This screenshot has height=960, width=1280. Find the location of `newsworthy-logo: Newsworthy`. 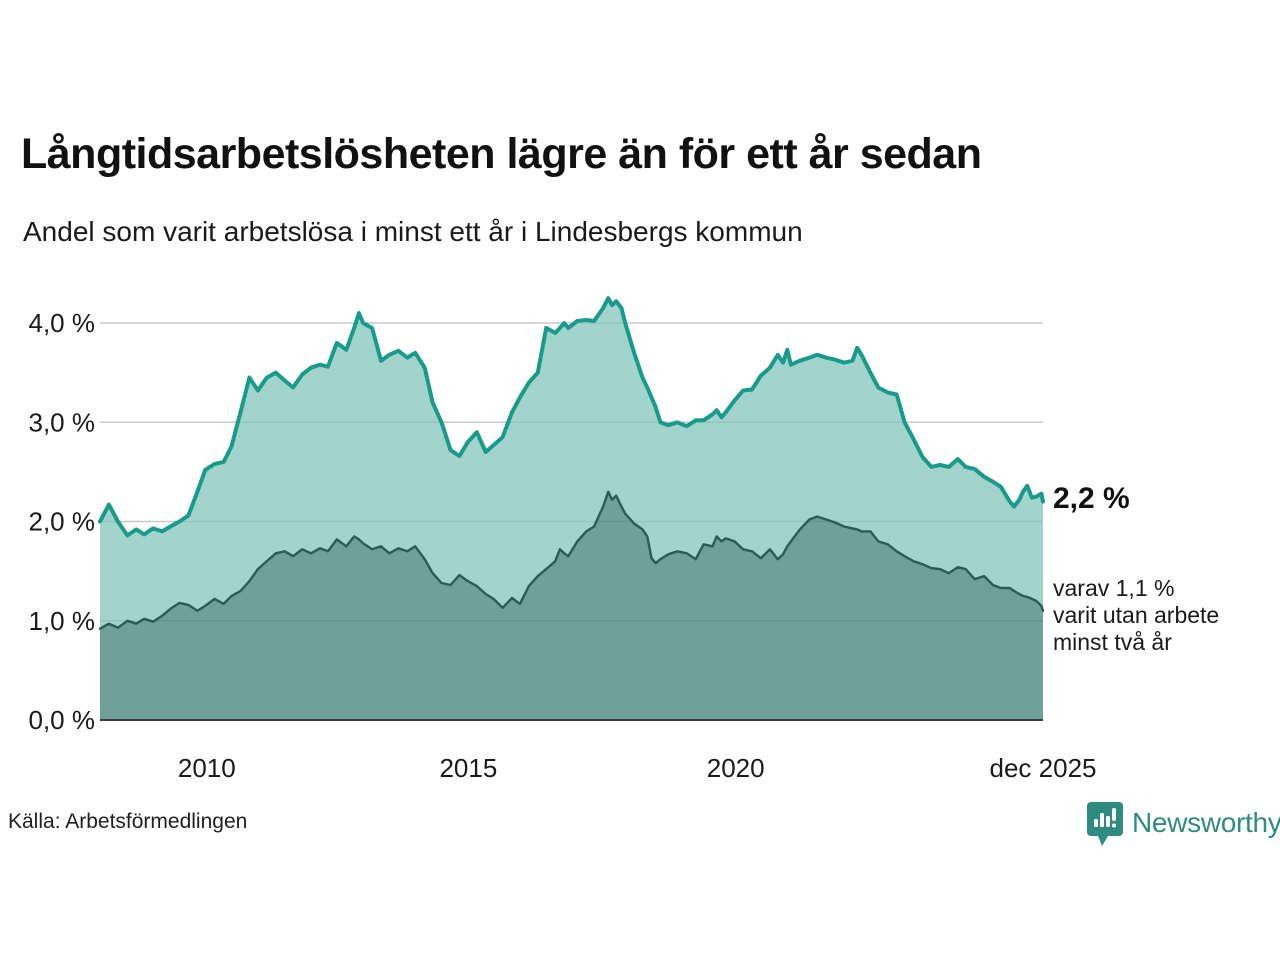

newsworthy-logo: Newsworthy is located at coordinates (1183, 824).